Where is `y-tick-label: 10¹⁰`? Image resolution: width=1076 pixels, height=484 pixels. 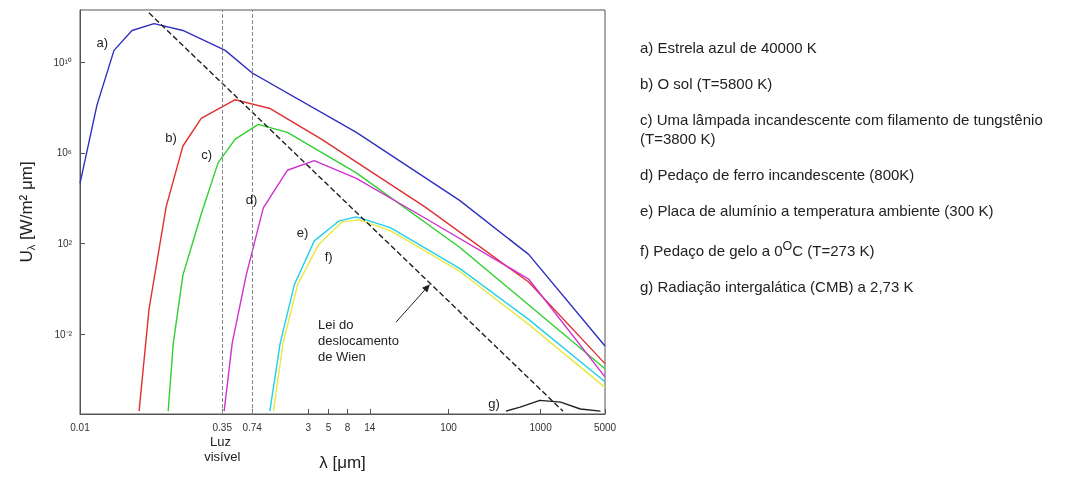
y-tick-label: 10¹⁰ is located at coordinates (62, 62).